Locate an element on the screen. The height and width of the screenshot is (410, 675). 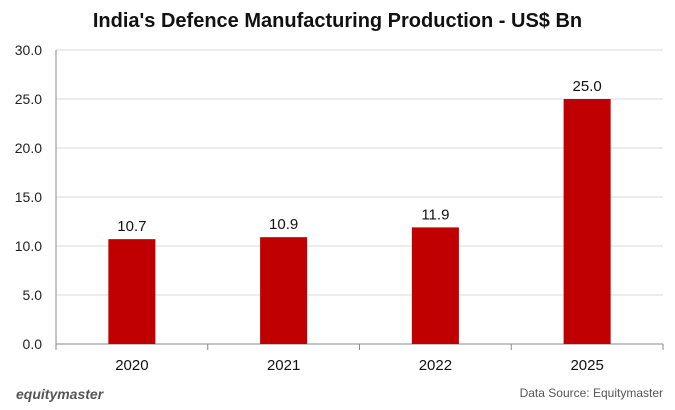
y-tick-label: 20.0 is located at coordinates (28, 148).